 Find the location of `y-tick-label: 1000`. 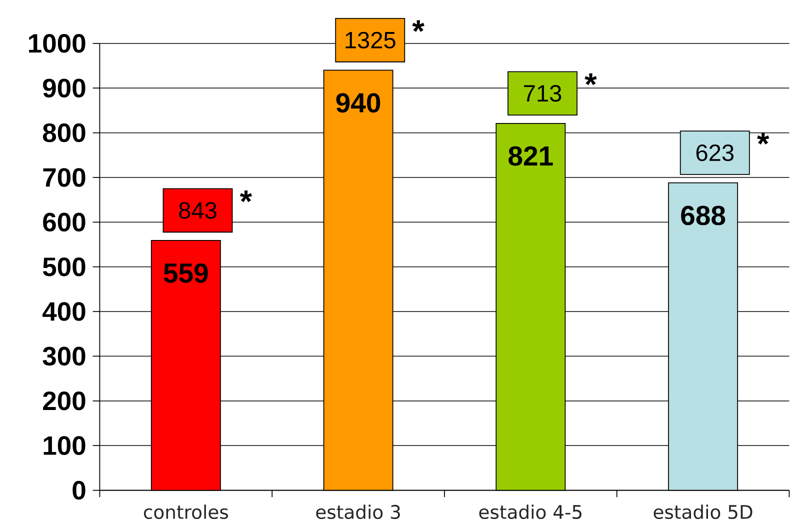

y-tick-label: 1000 is located at coordinates (57, 43).